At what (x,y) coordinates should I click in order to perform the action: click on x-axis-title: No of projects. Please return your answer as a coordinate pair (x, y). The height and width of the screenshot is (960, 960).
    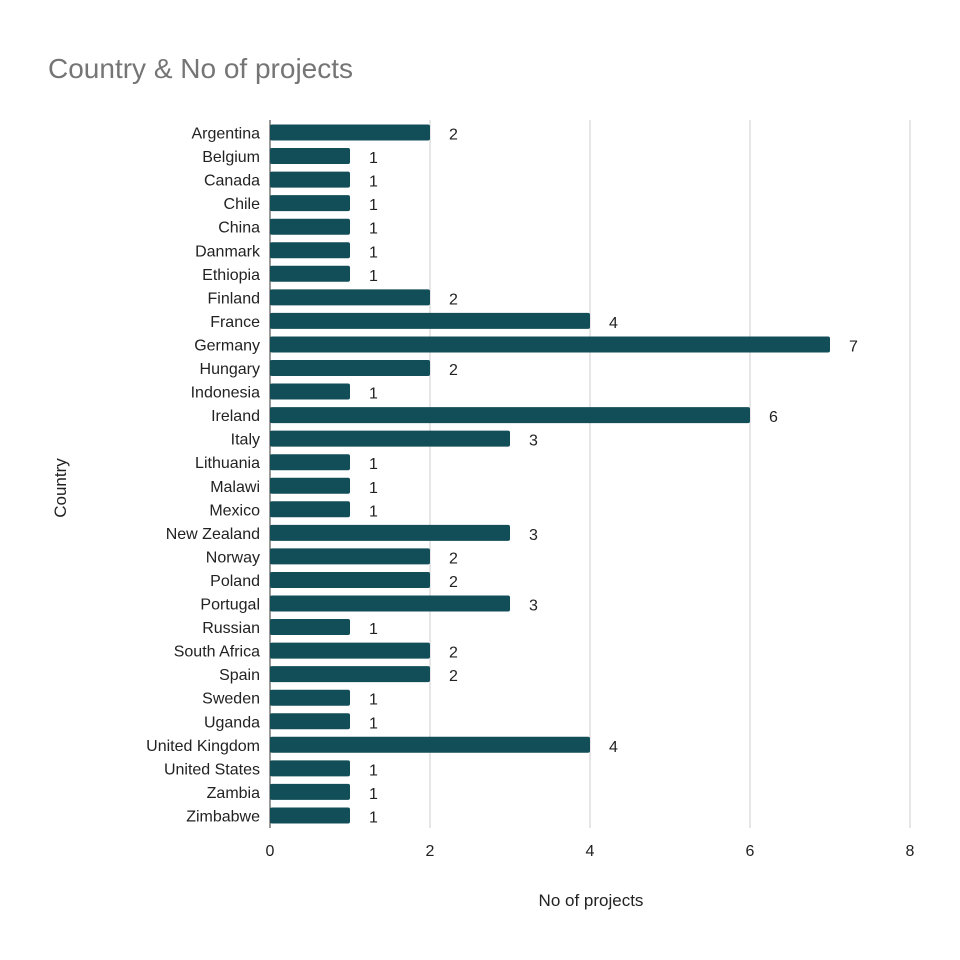
    Looking at the image, I should click on (591, 900).